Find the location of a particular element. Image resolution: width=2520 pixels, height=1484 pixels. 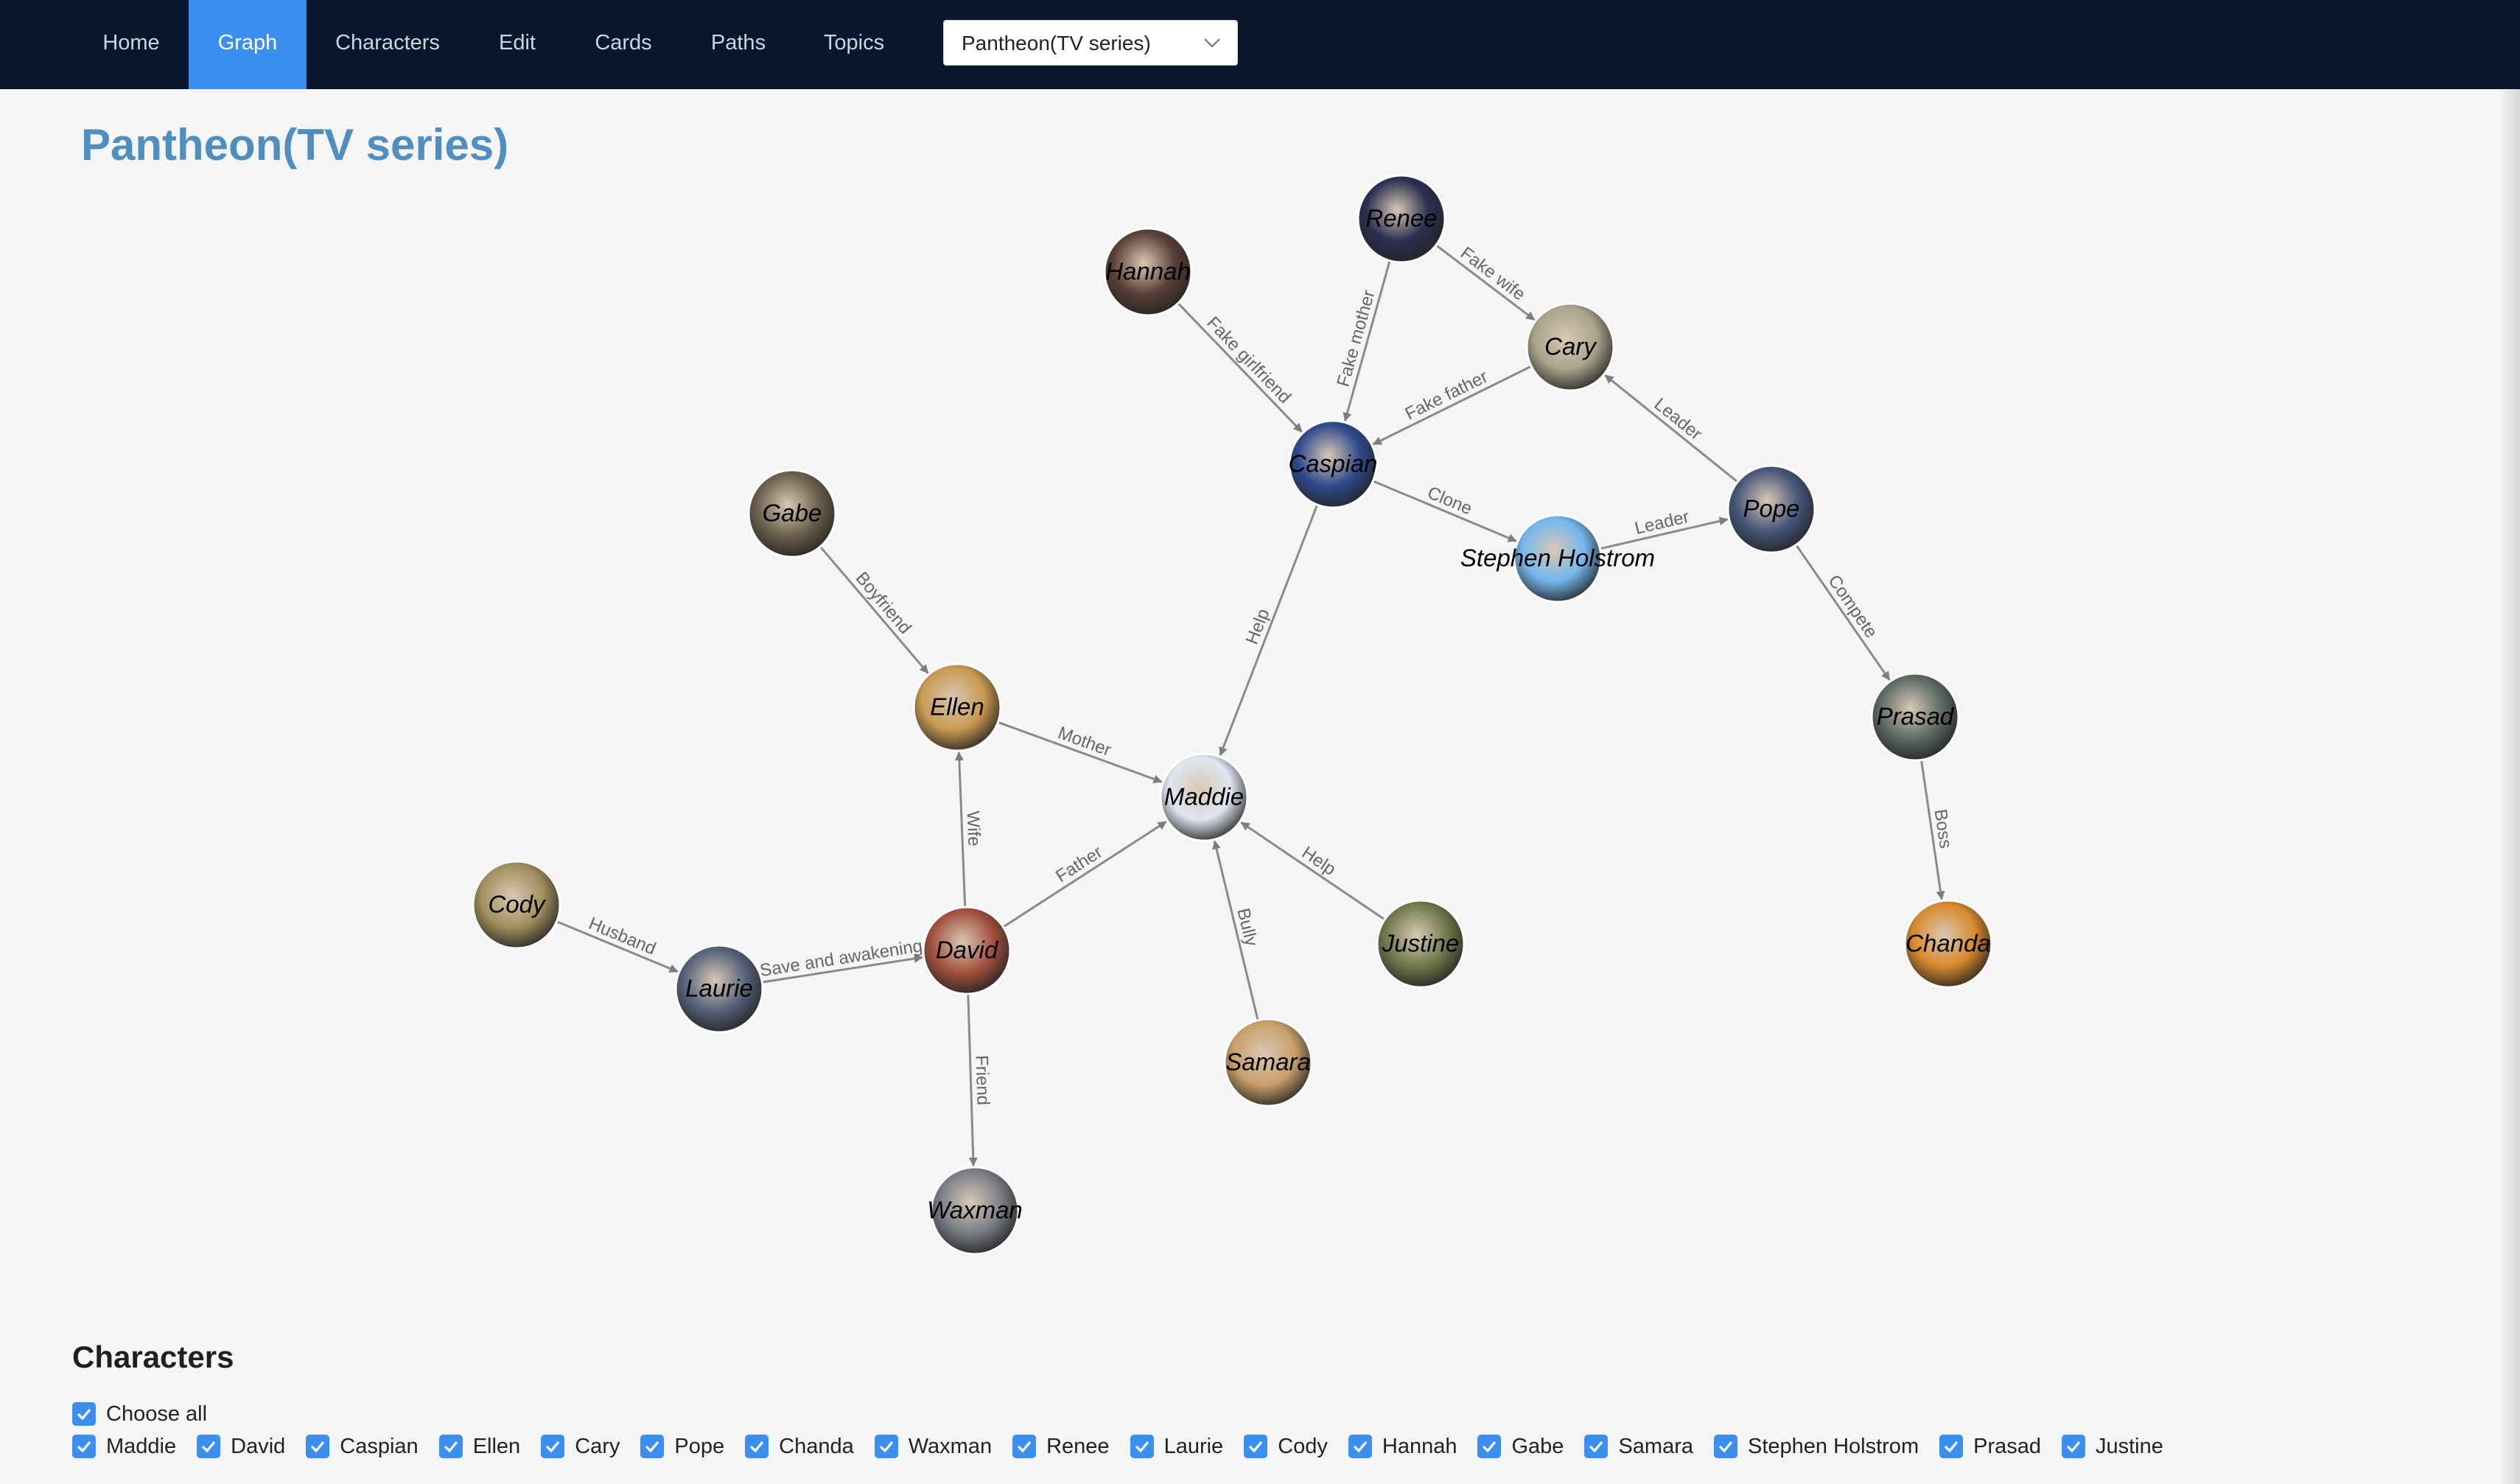

edge-label-boyfriend: Boyfriend is located at coordinates (884, 603).